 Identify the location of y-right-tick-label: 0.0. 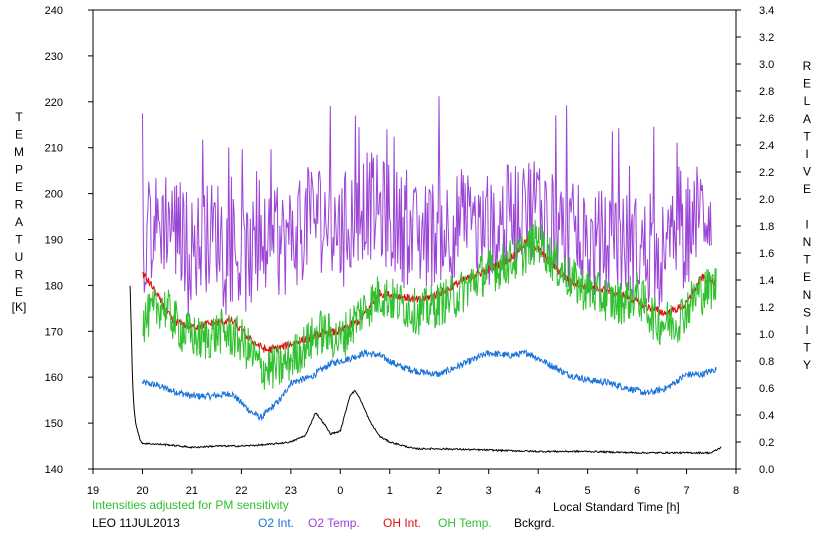
(766, 470).